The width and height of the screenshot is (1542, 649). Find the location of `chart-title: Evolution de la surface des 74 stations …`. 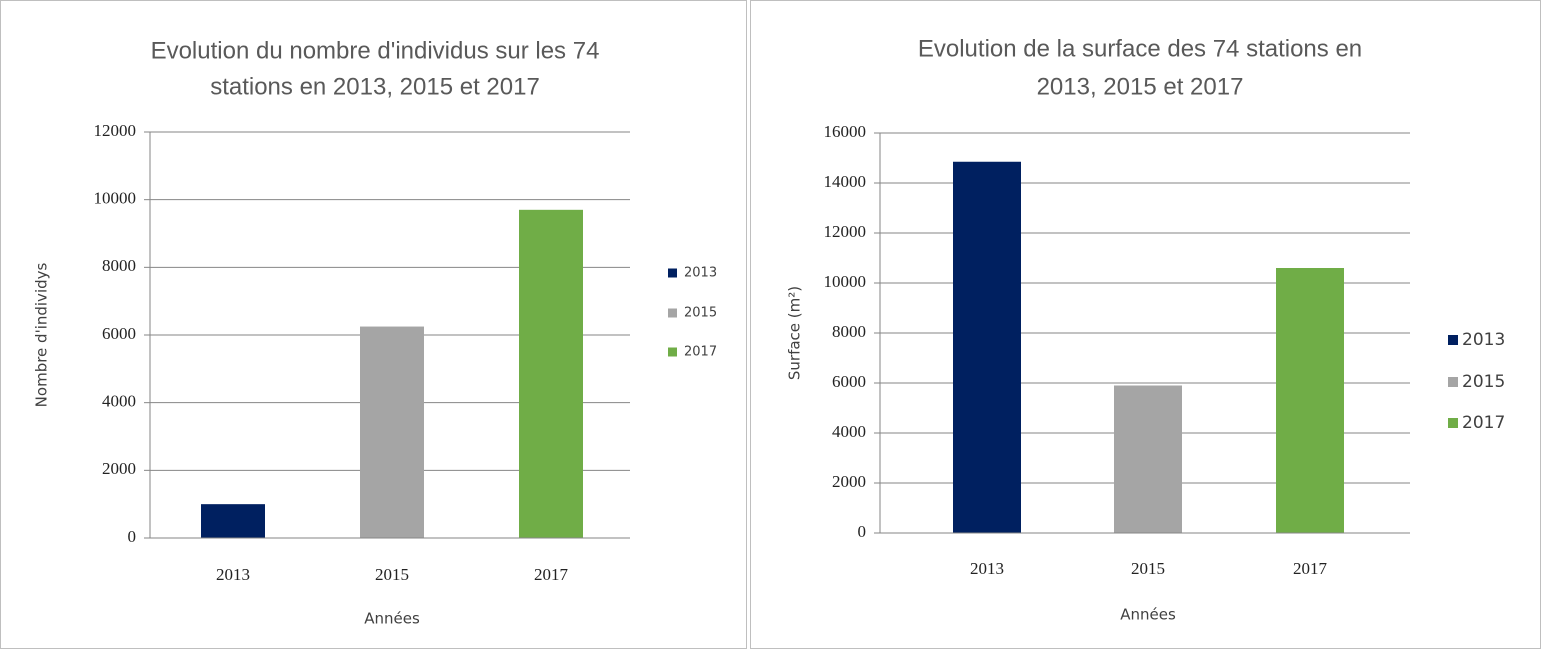

chart-title: Evolution de la surface des 74 stations … is located at coordinates (1140, 48).